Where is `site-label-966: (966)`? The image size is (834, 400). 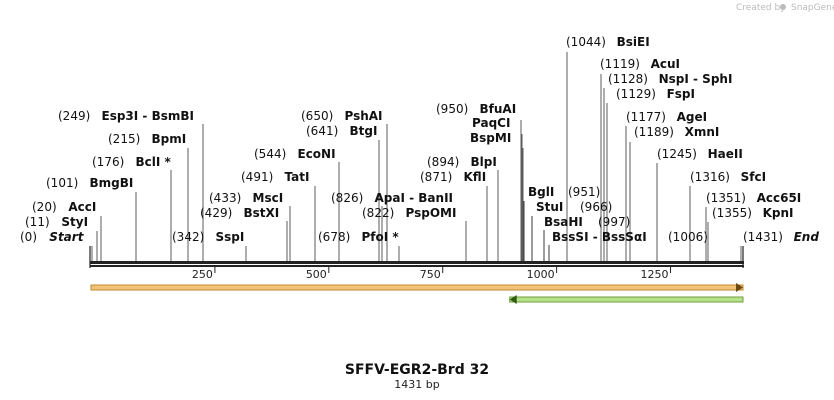 site-label-966: (966) is located at coordinates (596, 207).